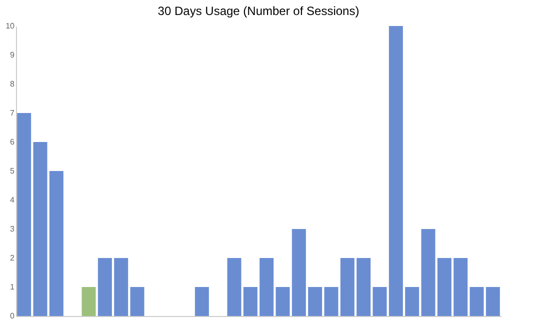 The image size is (550, 336). What do you see at coordinates (13, 287) in the screenshot?
I see `y-tick-label: 1` at bounding box center [13, 287].